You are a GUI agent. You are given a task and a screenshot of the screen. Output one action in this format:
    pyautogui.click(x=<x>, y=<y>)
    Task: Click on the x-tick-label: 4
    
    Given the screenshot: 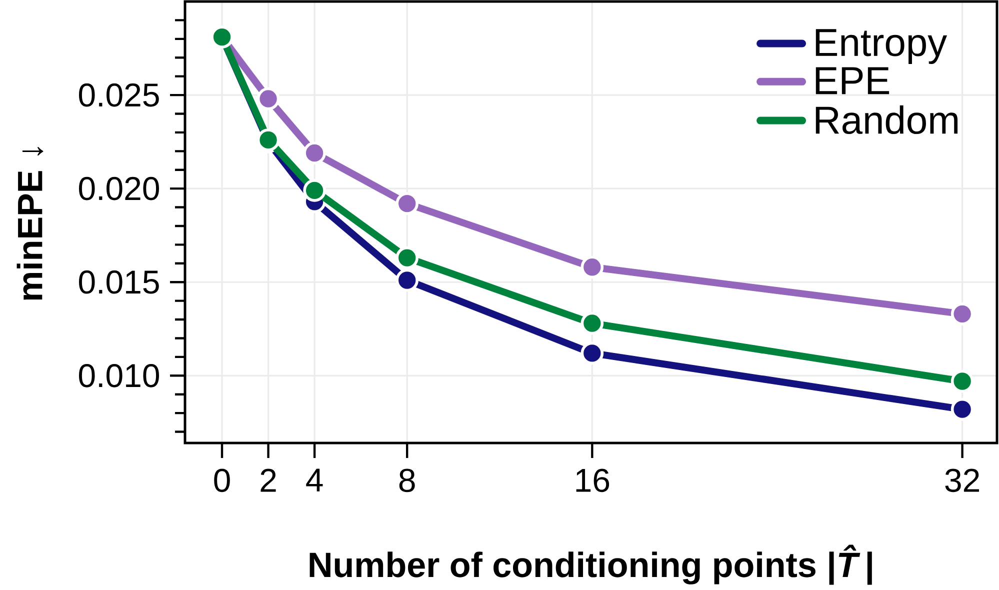 What is the action you would take?
    pyautogui.click(x=314, y=480)
    